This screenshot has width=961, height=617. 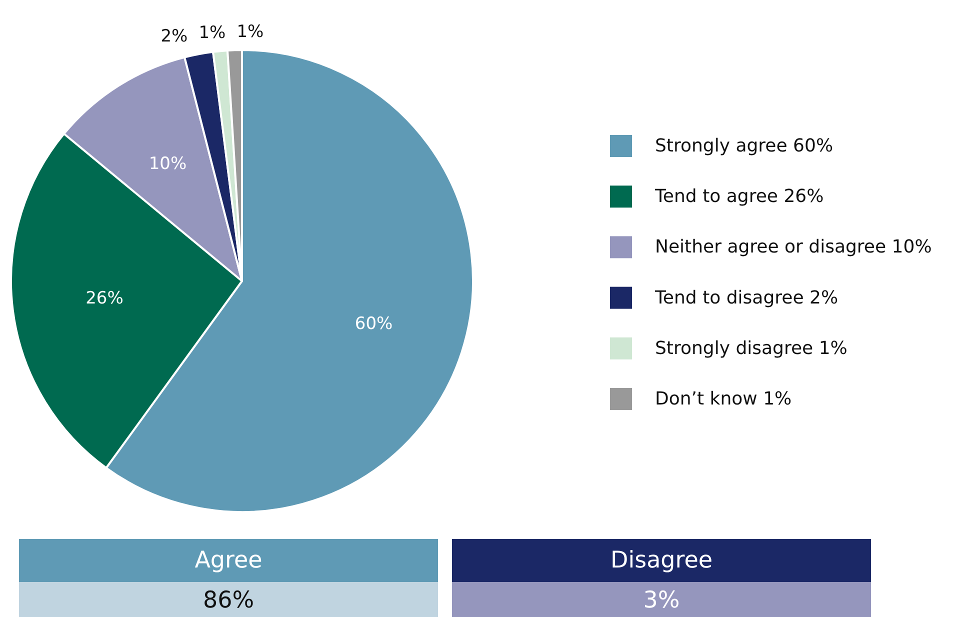 I want to click on data-label: 3%, so click(x=661, y=601).